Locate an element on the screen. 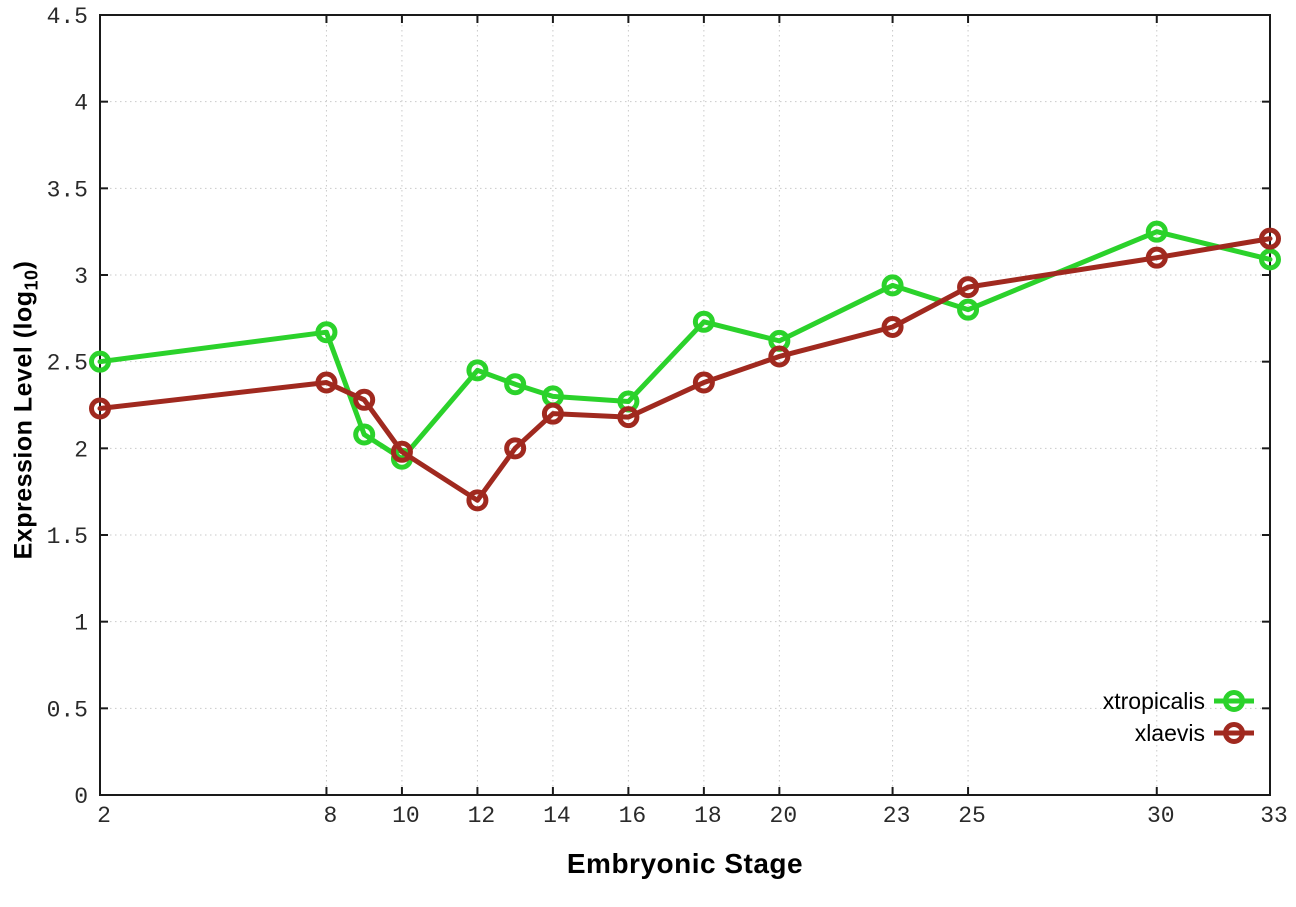 This screenshot has height=907, width=1296. y-tick-label: 0.5 is located at coordinates (67, 710).